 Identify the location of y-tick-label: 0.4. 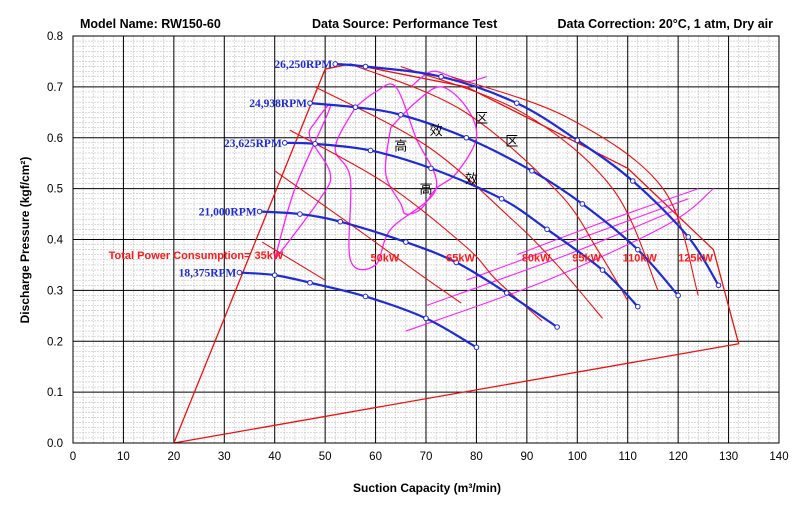
(55, 241).